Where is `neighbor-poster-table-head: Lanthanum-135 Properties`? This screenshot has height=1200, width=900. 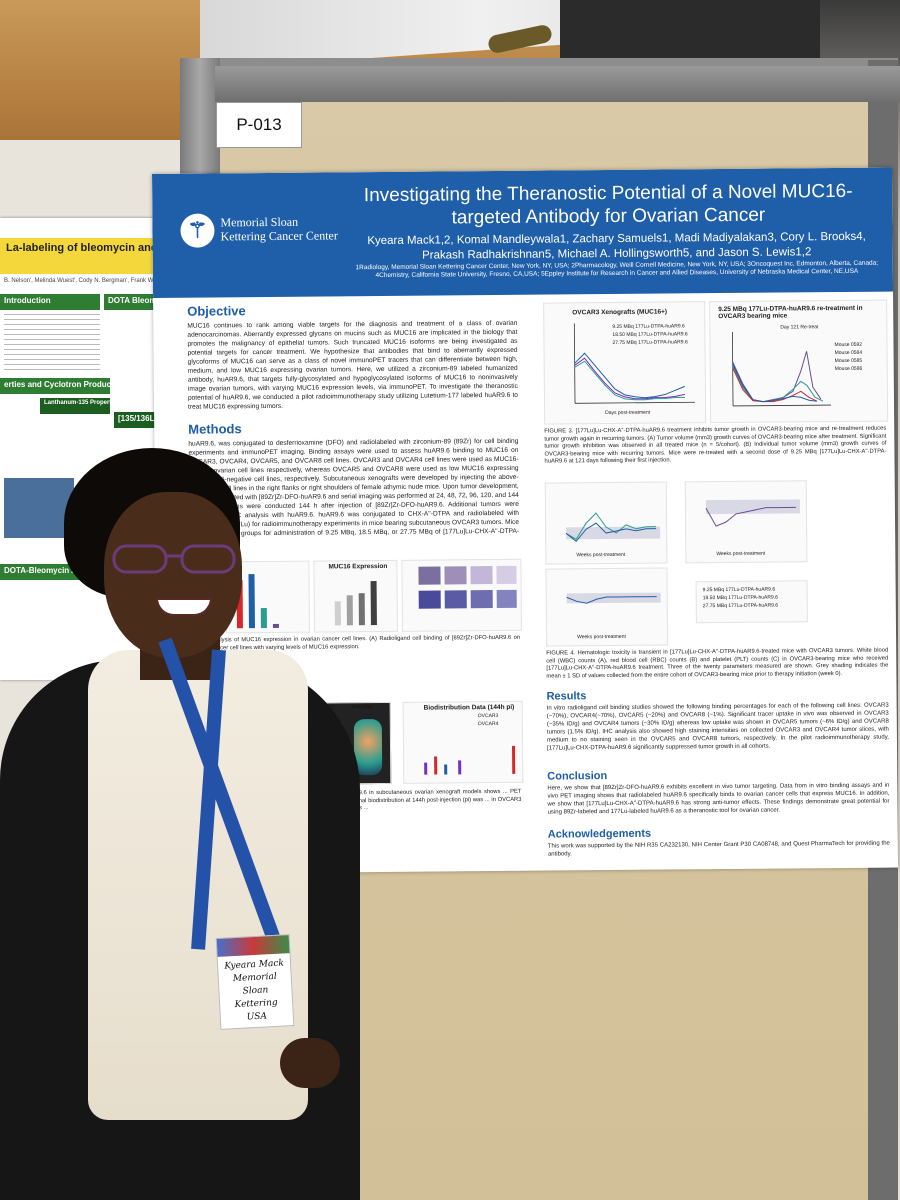
neighbor-poster-table-head: Lanthanum-135 Properties is located at coordinates (75, 406).